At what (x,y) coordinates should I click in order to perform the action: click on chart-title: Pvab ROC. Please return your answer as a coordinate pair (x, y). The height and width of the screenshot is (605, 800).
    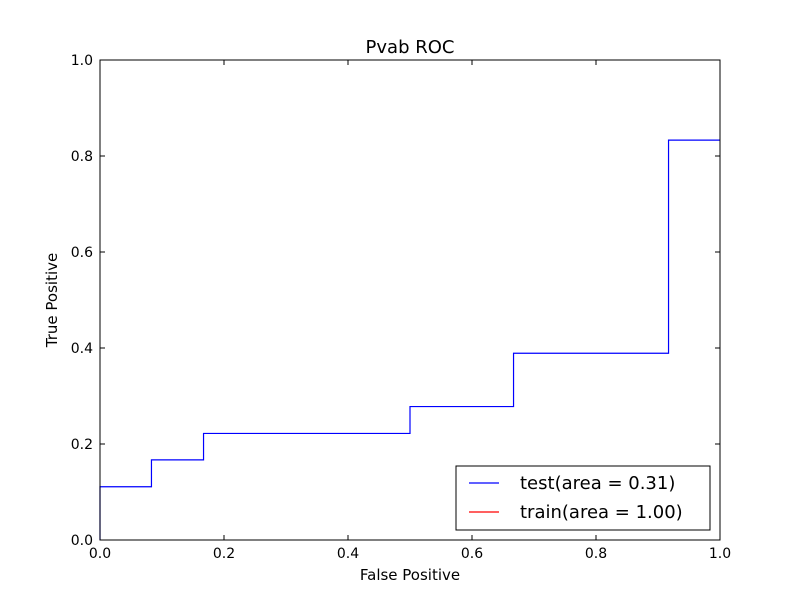
    Looking at the image, I should click on (410, 47).